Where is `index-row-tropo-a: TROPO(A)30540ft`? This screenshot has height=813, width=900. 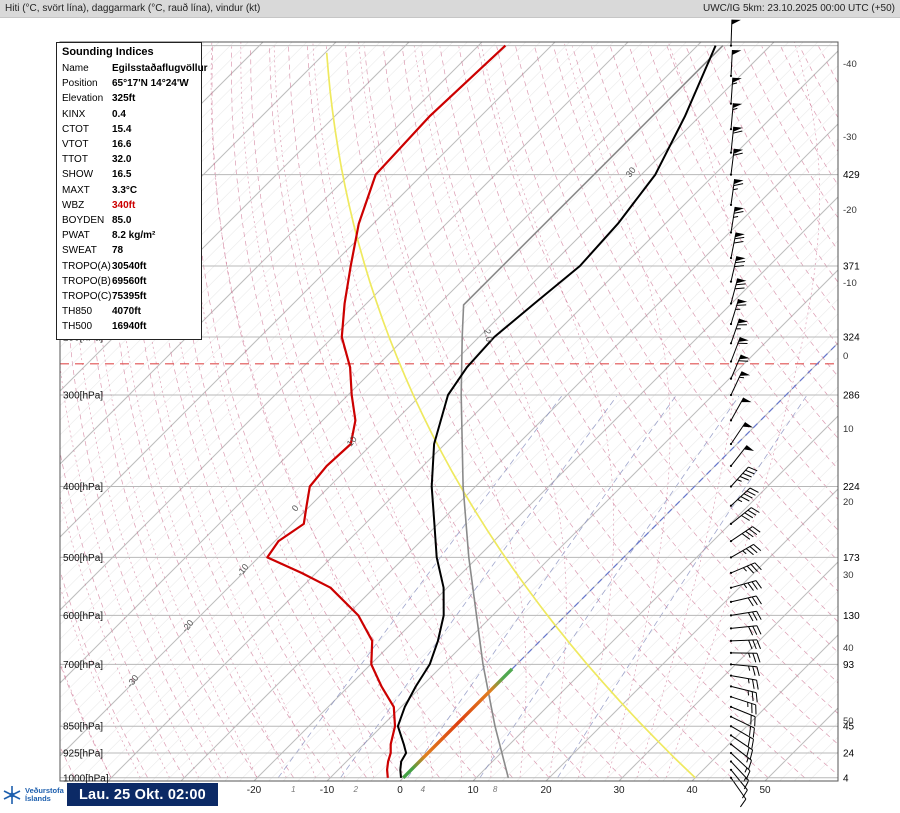 index-row-tropo-a: TROPO(A)30540ft is located at coordinates (129, 266).